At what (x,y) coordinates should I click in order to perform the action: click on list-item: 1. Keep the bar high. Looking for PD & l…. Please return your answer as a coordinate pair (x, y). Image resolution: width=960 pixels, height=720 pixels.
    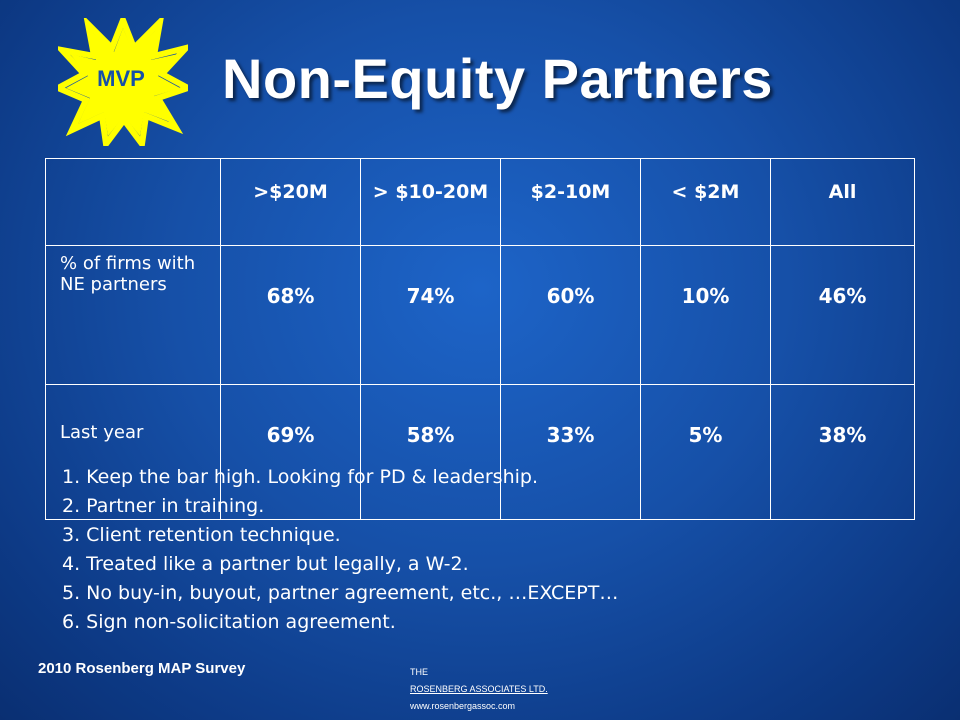
    Looking at the image, I should click on (300, 477).